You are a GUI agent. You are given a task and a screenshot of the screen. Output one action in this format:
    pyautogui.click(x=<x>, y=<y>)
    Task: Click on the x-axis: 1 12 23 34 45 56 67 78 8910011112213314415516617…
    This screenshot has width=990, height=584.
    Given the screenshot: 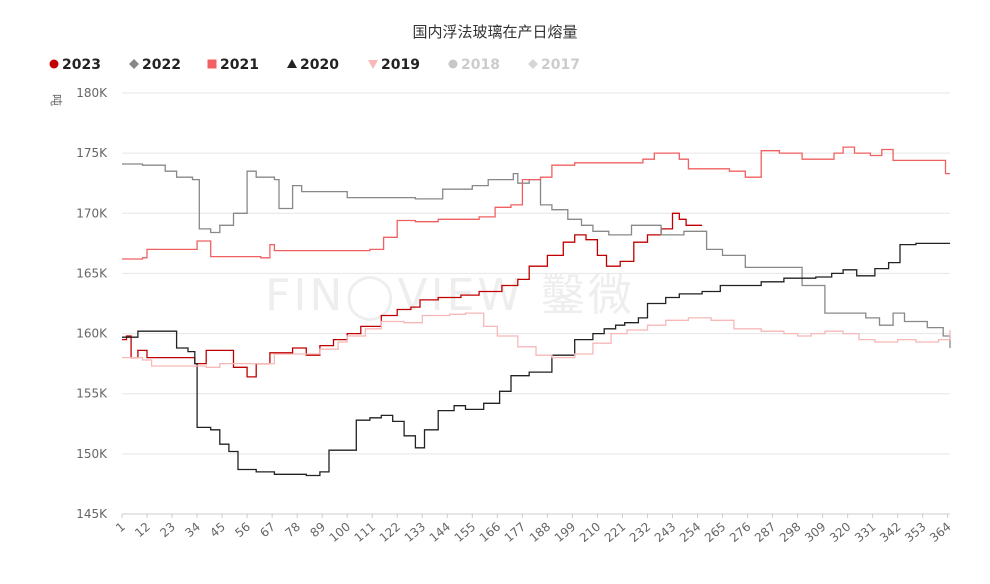 What is the action you would take?
    pyautogui.click(x=533, y=529)
    